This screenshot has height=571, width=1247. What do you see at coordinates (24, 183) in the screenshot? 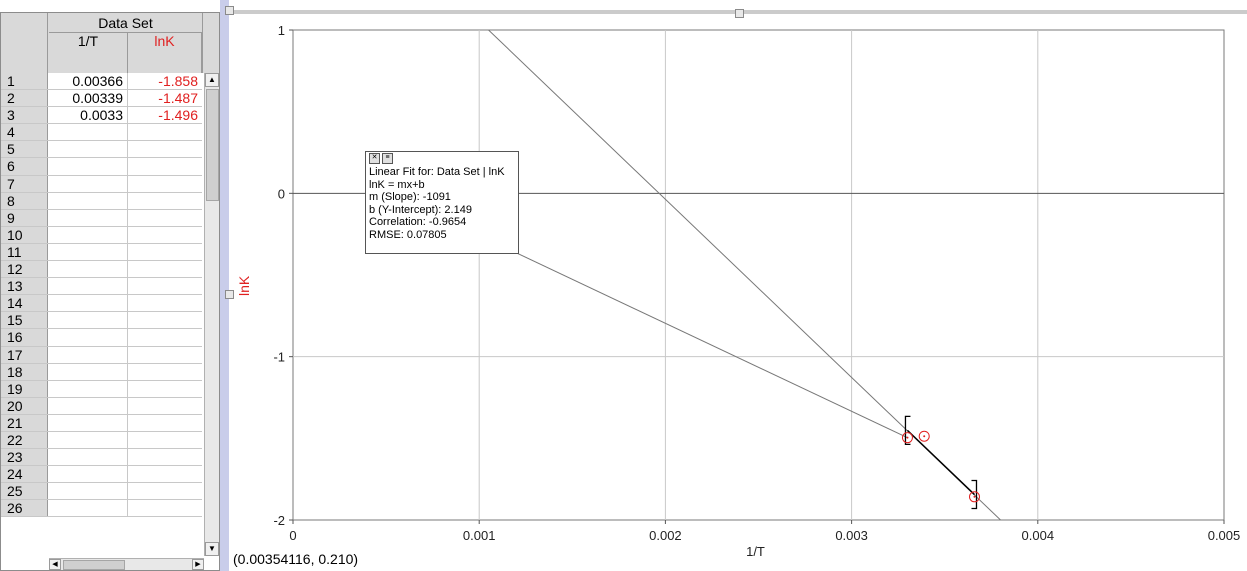
I see `row-number: 7` at bounding box center [24, 183].